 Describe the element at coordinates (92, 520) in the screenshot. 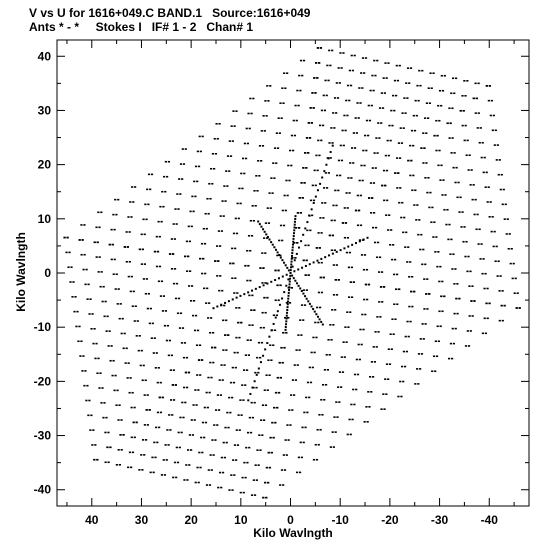

I see `x-tick-label: 40` at that location.